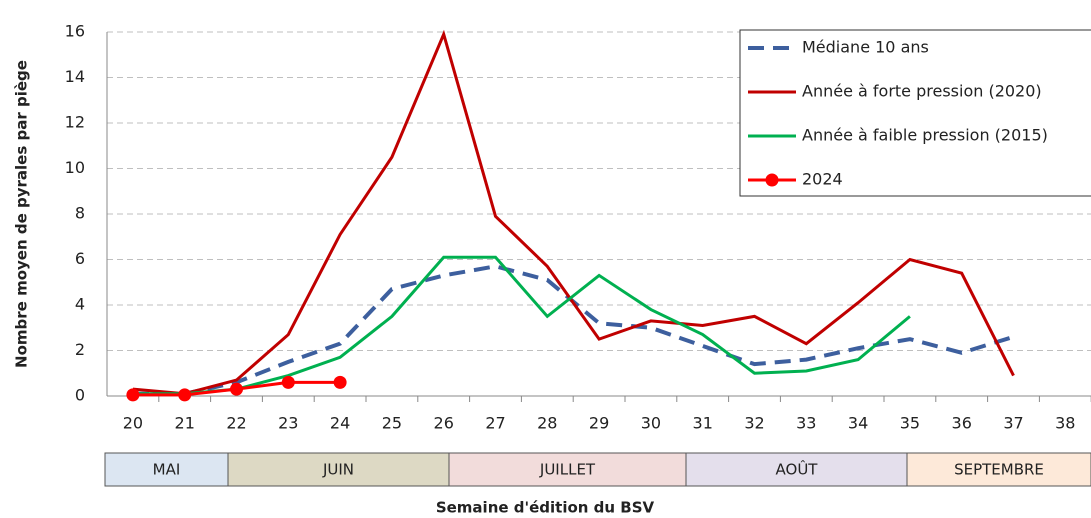  What do you see at coordinates (1013, 423) in the screenshot?
I see `x-tick-label: 37` at bounding box center [1013, 423].